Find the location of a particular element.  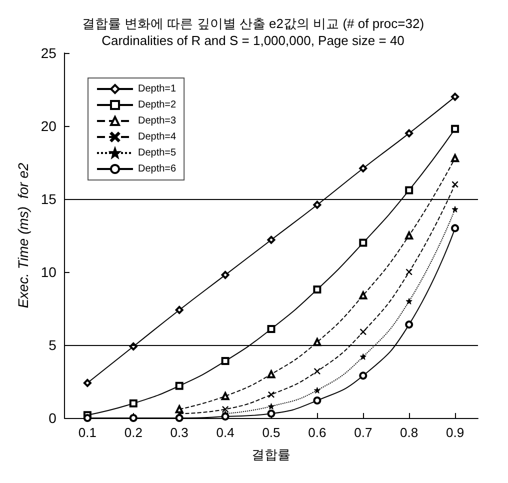

x-tick-label: 0.8 is located at coordinates (409, 432).